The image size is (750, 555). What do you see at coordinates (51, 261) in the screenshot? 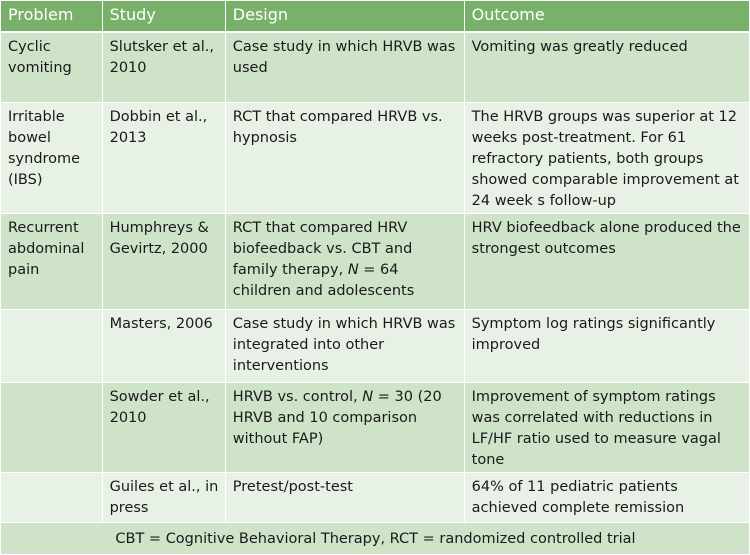
I see `cell-problem: Recurrent abdominal pain` at bounding box center [51, 261].